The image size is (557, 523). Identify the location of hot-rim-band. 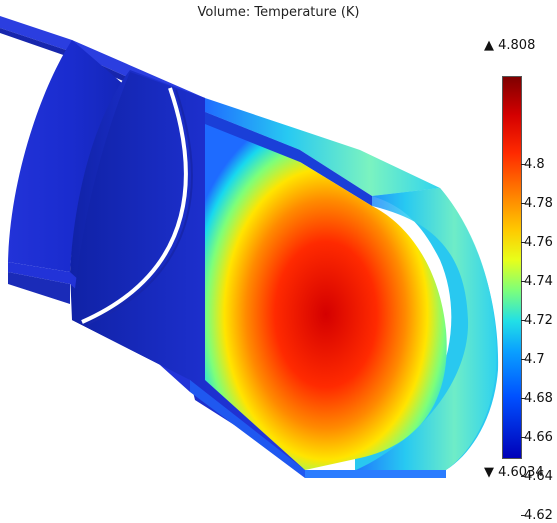
(426, 329).